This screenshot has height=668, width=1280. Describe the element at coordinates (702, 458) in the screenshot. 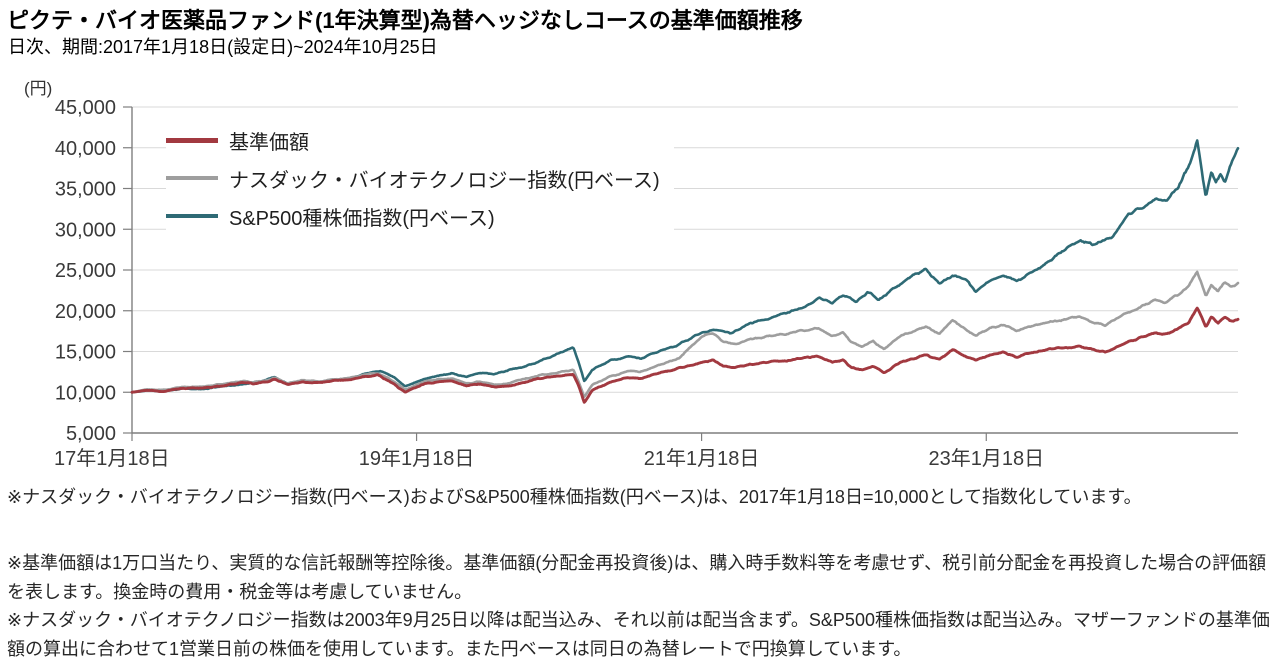

I see `x-tick-label: 21年1月18日` at that location.